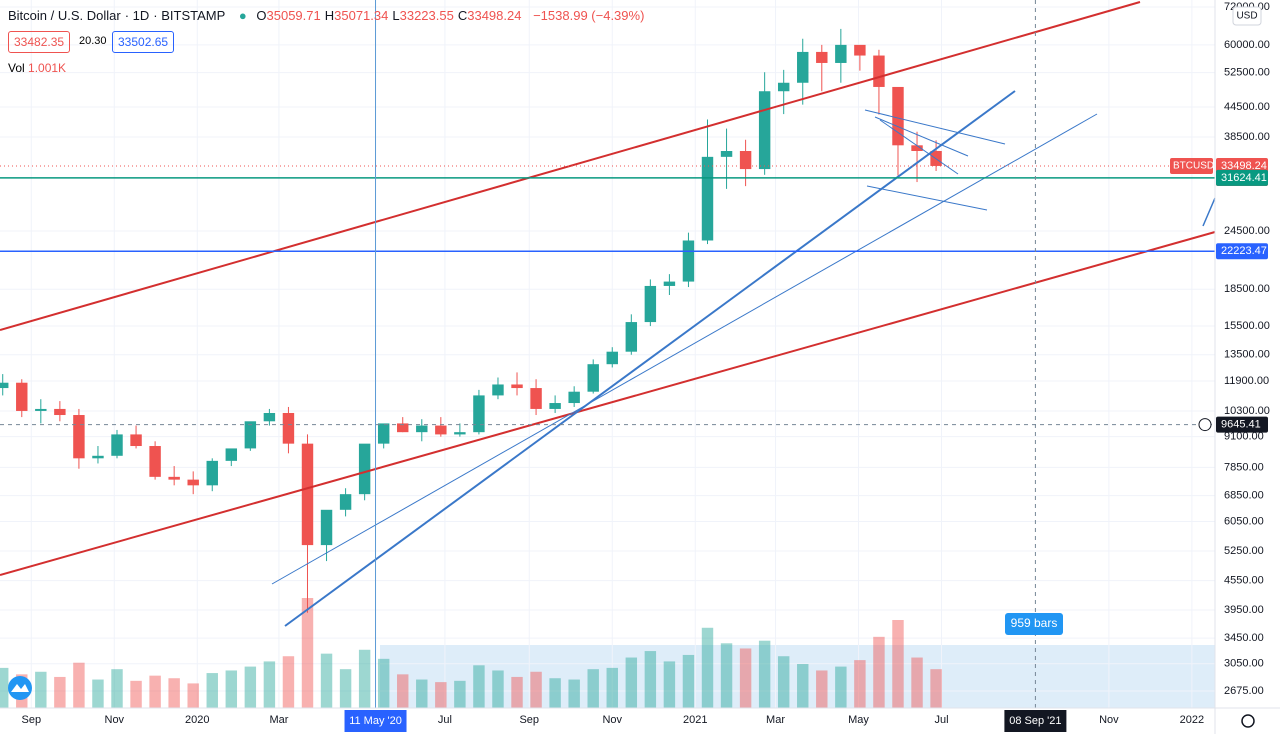 The image size is (1280, 734). Describe the element at coordinates (293, 15) in the screenshot. I see `ohlc-value: 35059.71` at that location.